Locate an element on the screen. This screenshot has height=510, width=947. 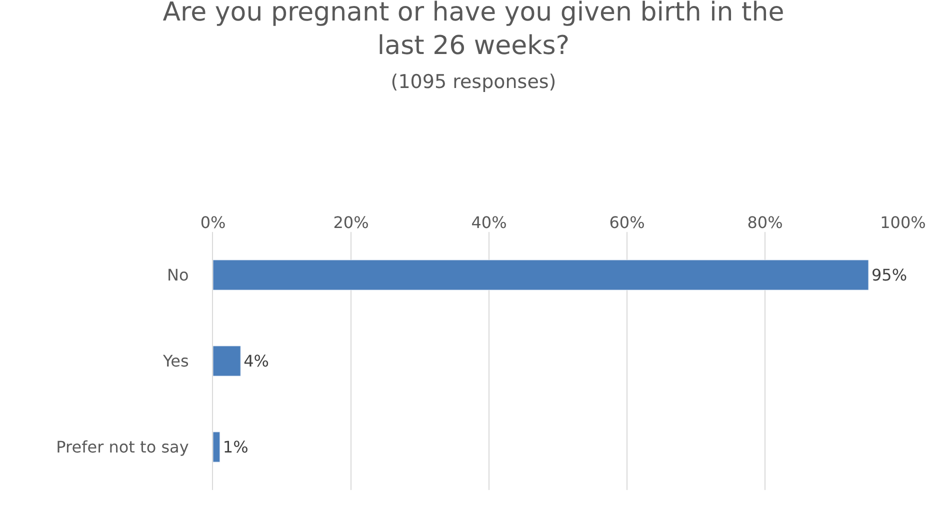
y-tick-label: Prefer not to say is located at coordinates (122, 447).